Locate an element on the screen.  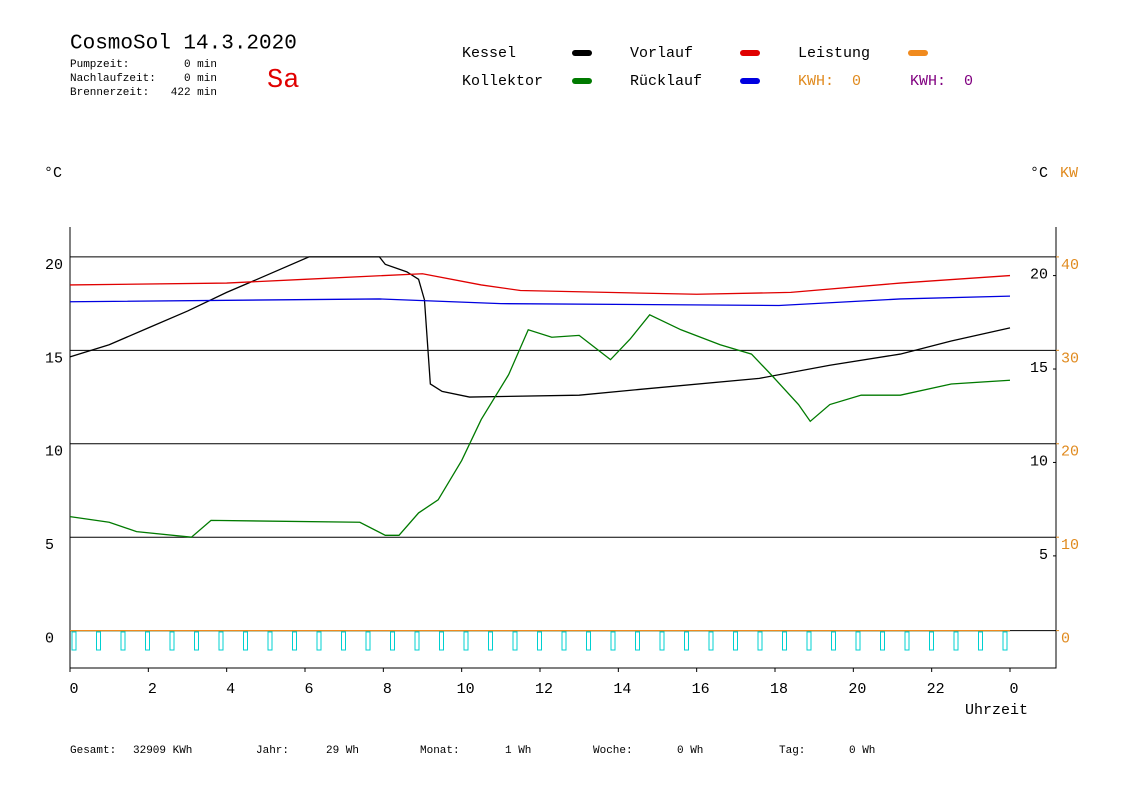
x-tick-label: 12 is located at coordinates (544, 689).